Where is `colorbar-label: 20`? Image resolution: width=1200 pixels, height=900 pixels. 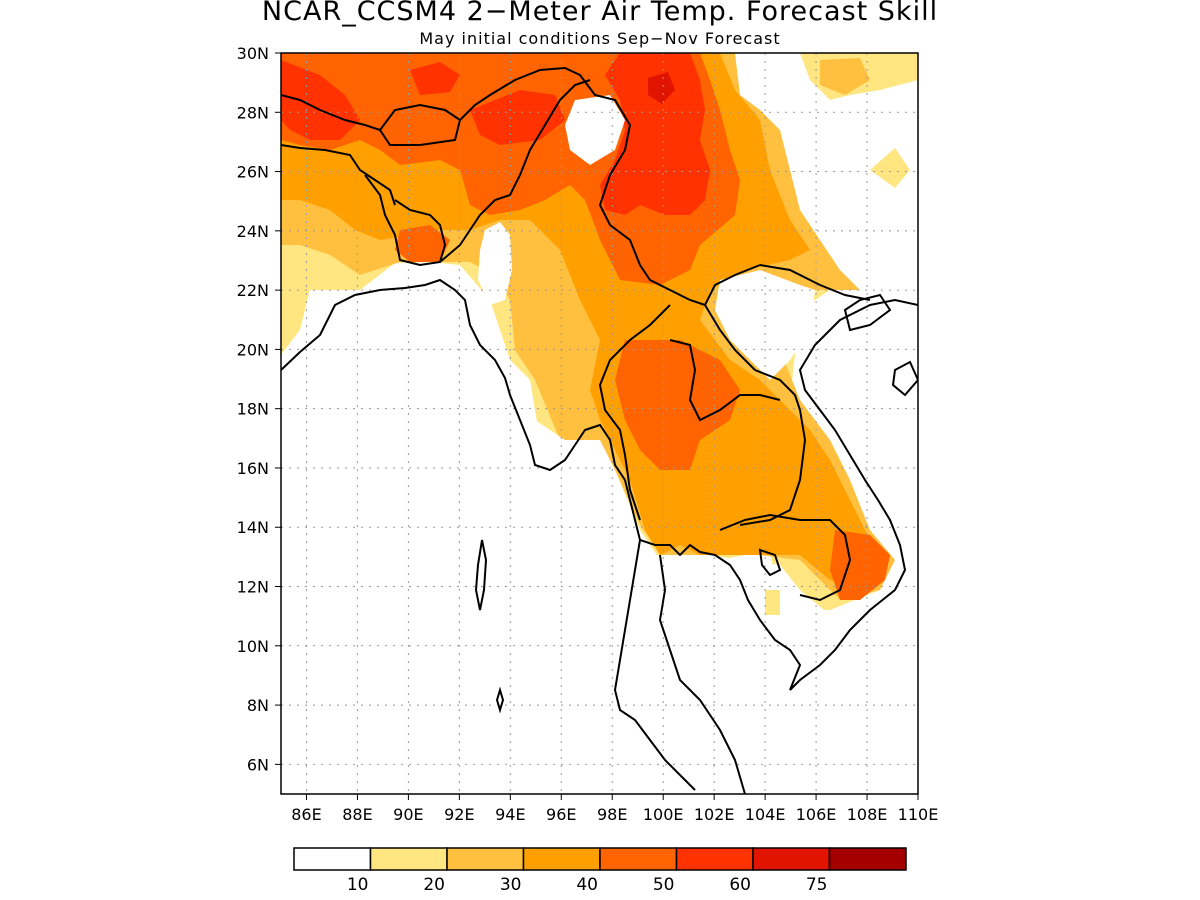
colorbar-label: 20 is located at coordinates (434, 885).